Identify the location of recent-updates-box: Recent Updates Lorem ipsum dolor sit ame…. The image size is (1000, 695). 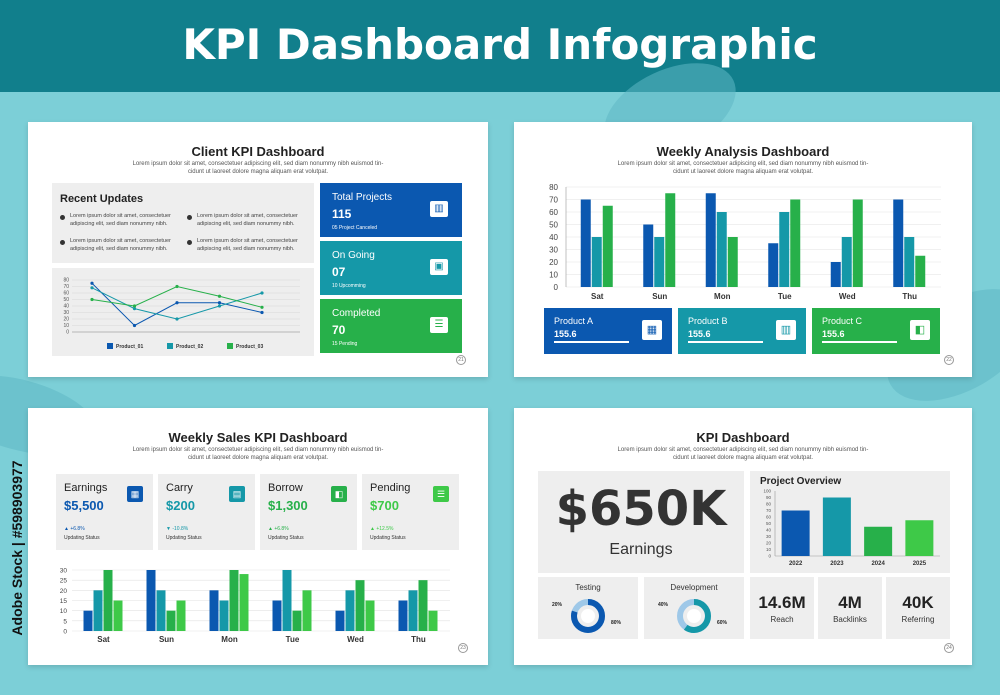
(183, 223).